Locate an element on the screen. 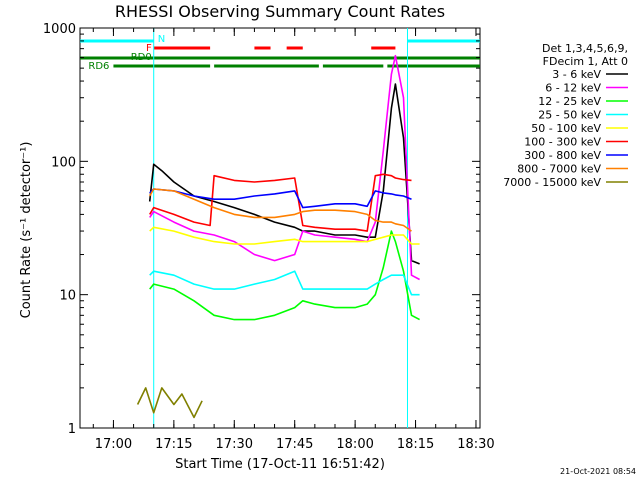  legend-label: 50 - 100 keV is located at coordinates (566, 128).